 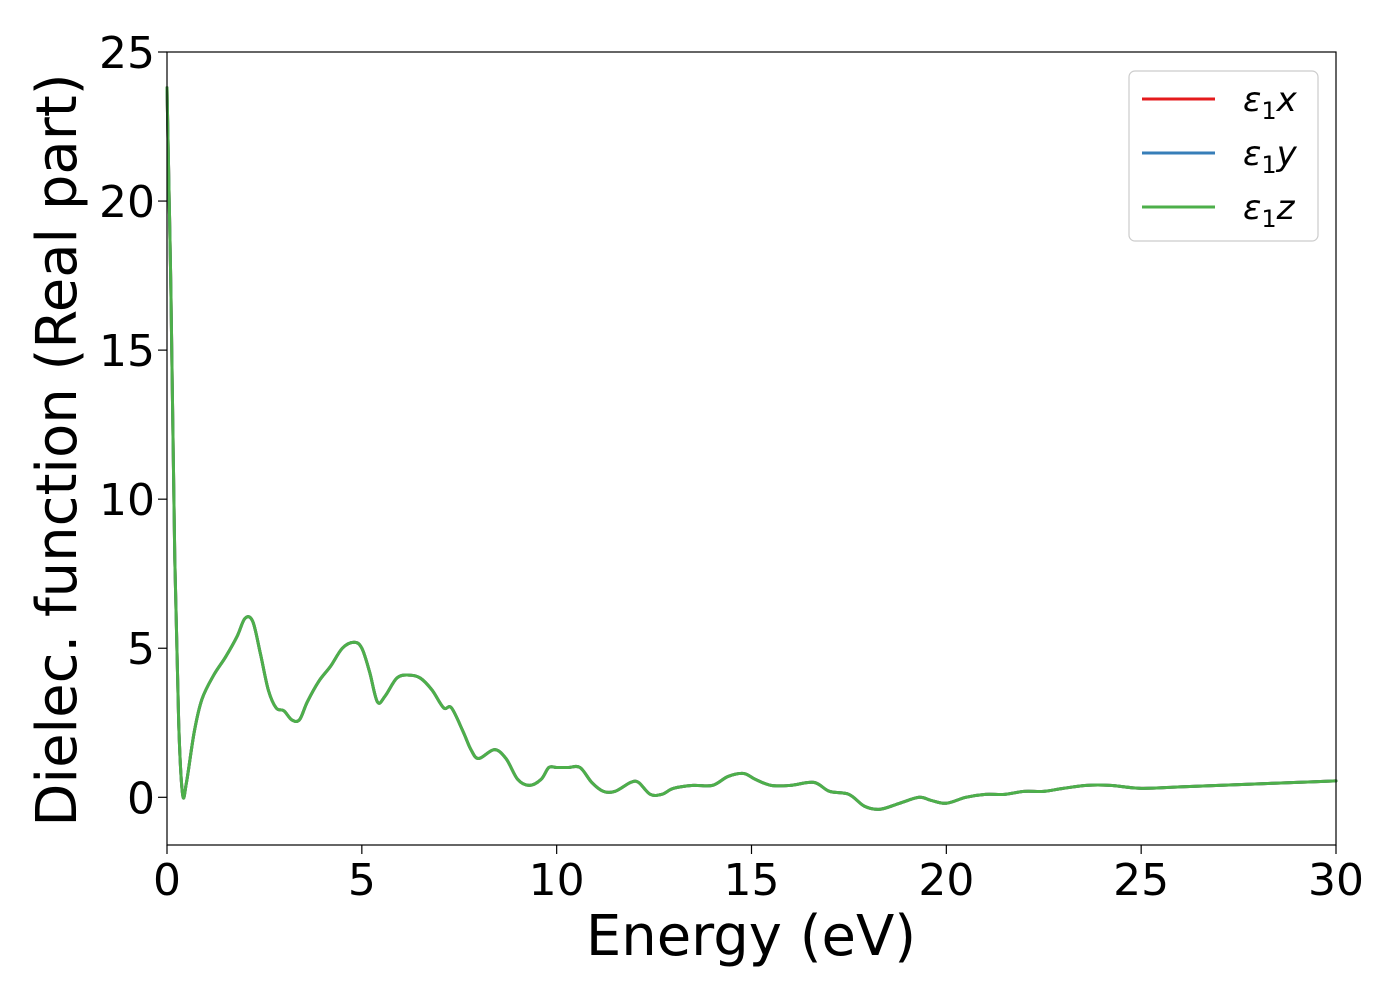 What do you see at coordinates (1270, 102) in the screenshot?
I see `legend-label-x: ε1x` at bounding box center [1270, 102].